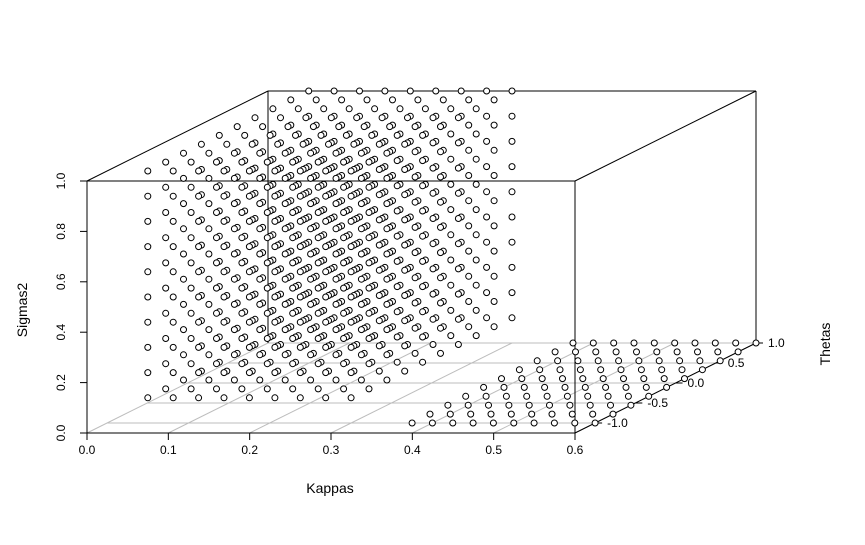 This screenshot has height=545, width=865. I want to click on z-tick-label: 0.6, so click(61, 281).